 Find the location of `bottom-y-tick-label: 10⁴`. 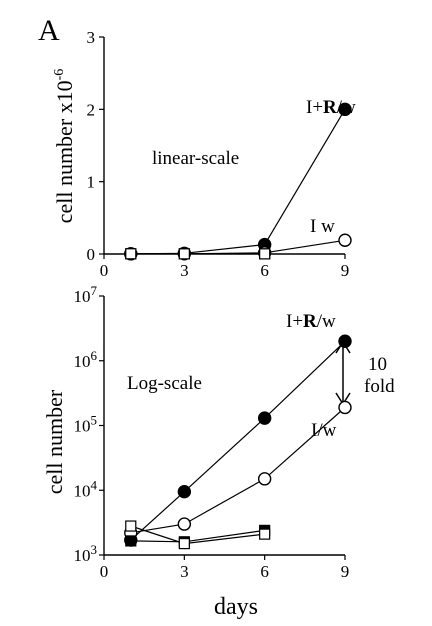

bottom-y-tick-label: 10⁴ is located at coordinates (86, 488).